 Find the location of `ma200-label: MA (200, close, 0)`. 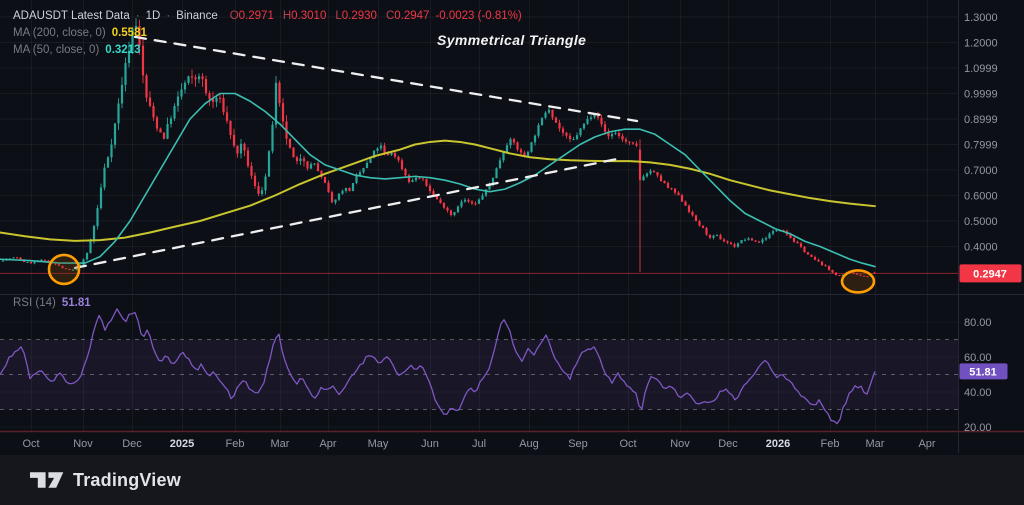

ma200-label: MA (200, close, 0) is located at coordinates (59, 33).